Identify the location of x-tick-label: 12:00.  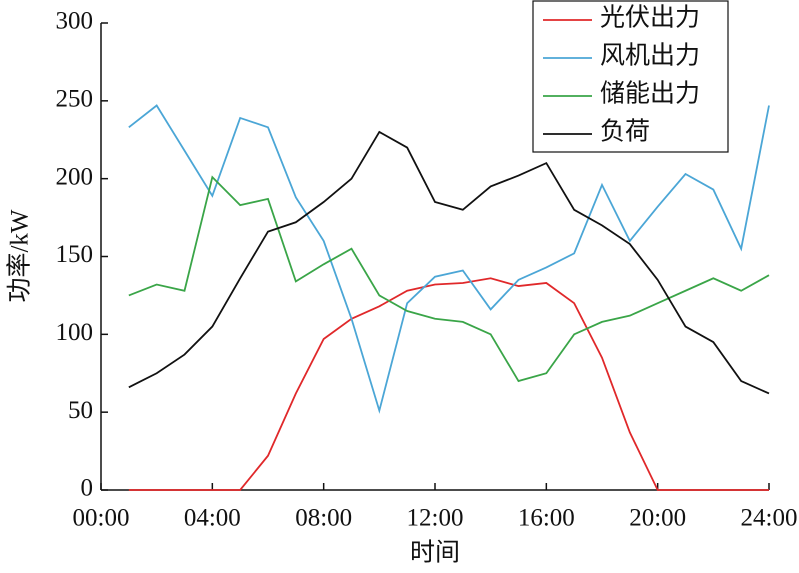
(435, 518).